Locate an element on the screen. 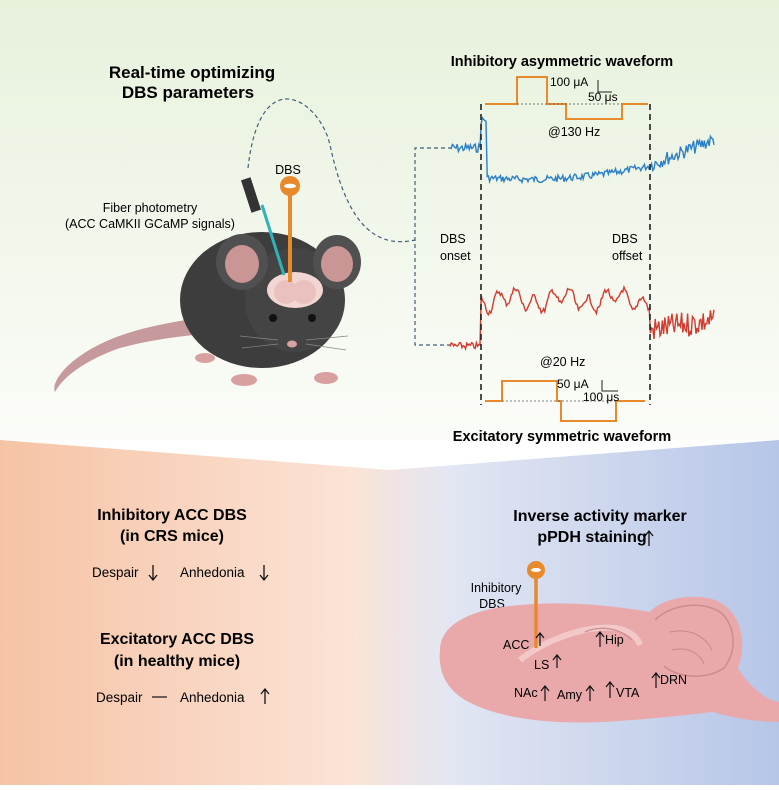  mouse-foot-left is located at coordinates (244, 380).